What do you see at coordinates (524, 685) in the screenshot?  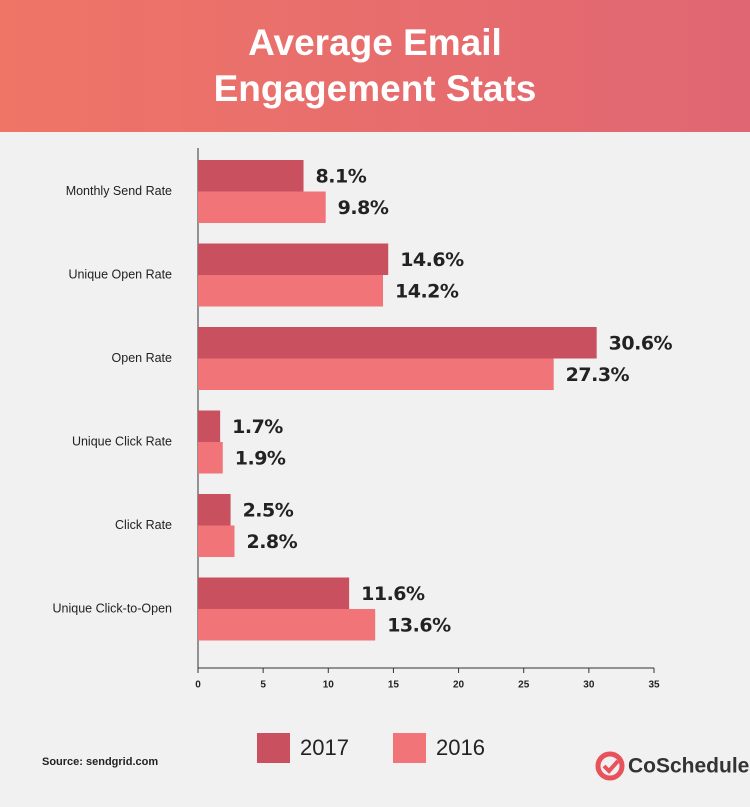 I see `x-tick-label: 25` at bounding box center [524, 685].